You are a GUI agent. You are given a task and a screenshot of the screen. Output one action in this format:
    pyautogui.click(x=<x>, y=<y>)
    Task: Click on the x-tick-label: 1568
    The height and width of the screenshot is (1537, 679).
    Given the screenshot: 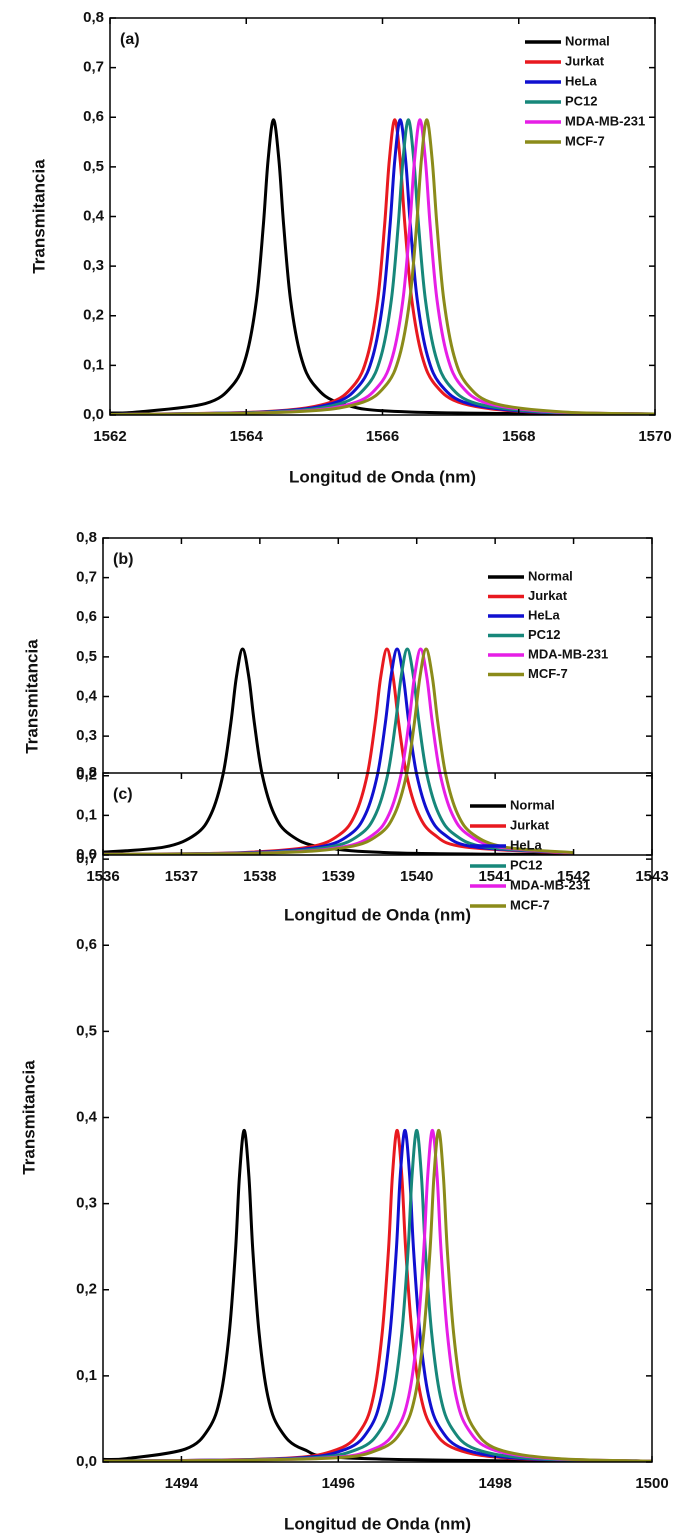 What is the action you would take?
    pyautogui.click(x=518, y=436)
    